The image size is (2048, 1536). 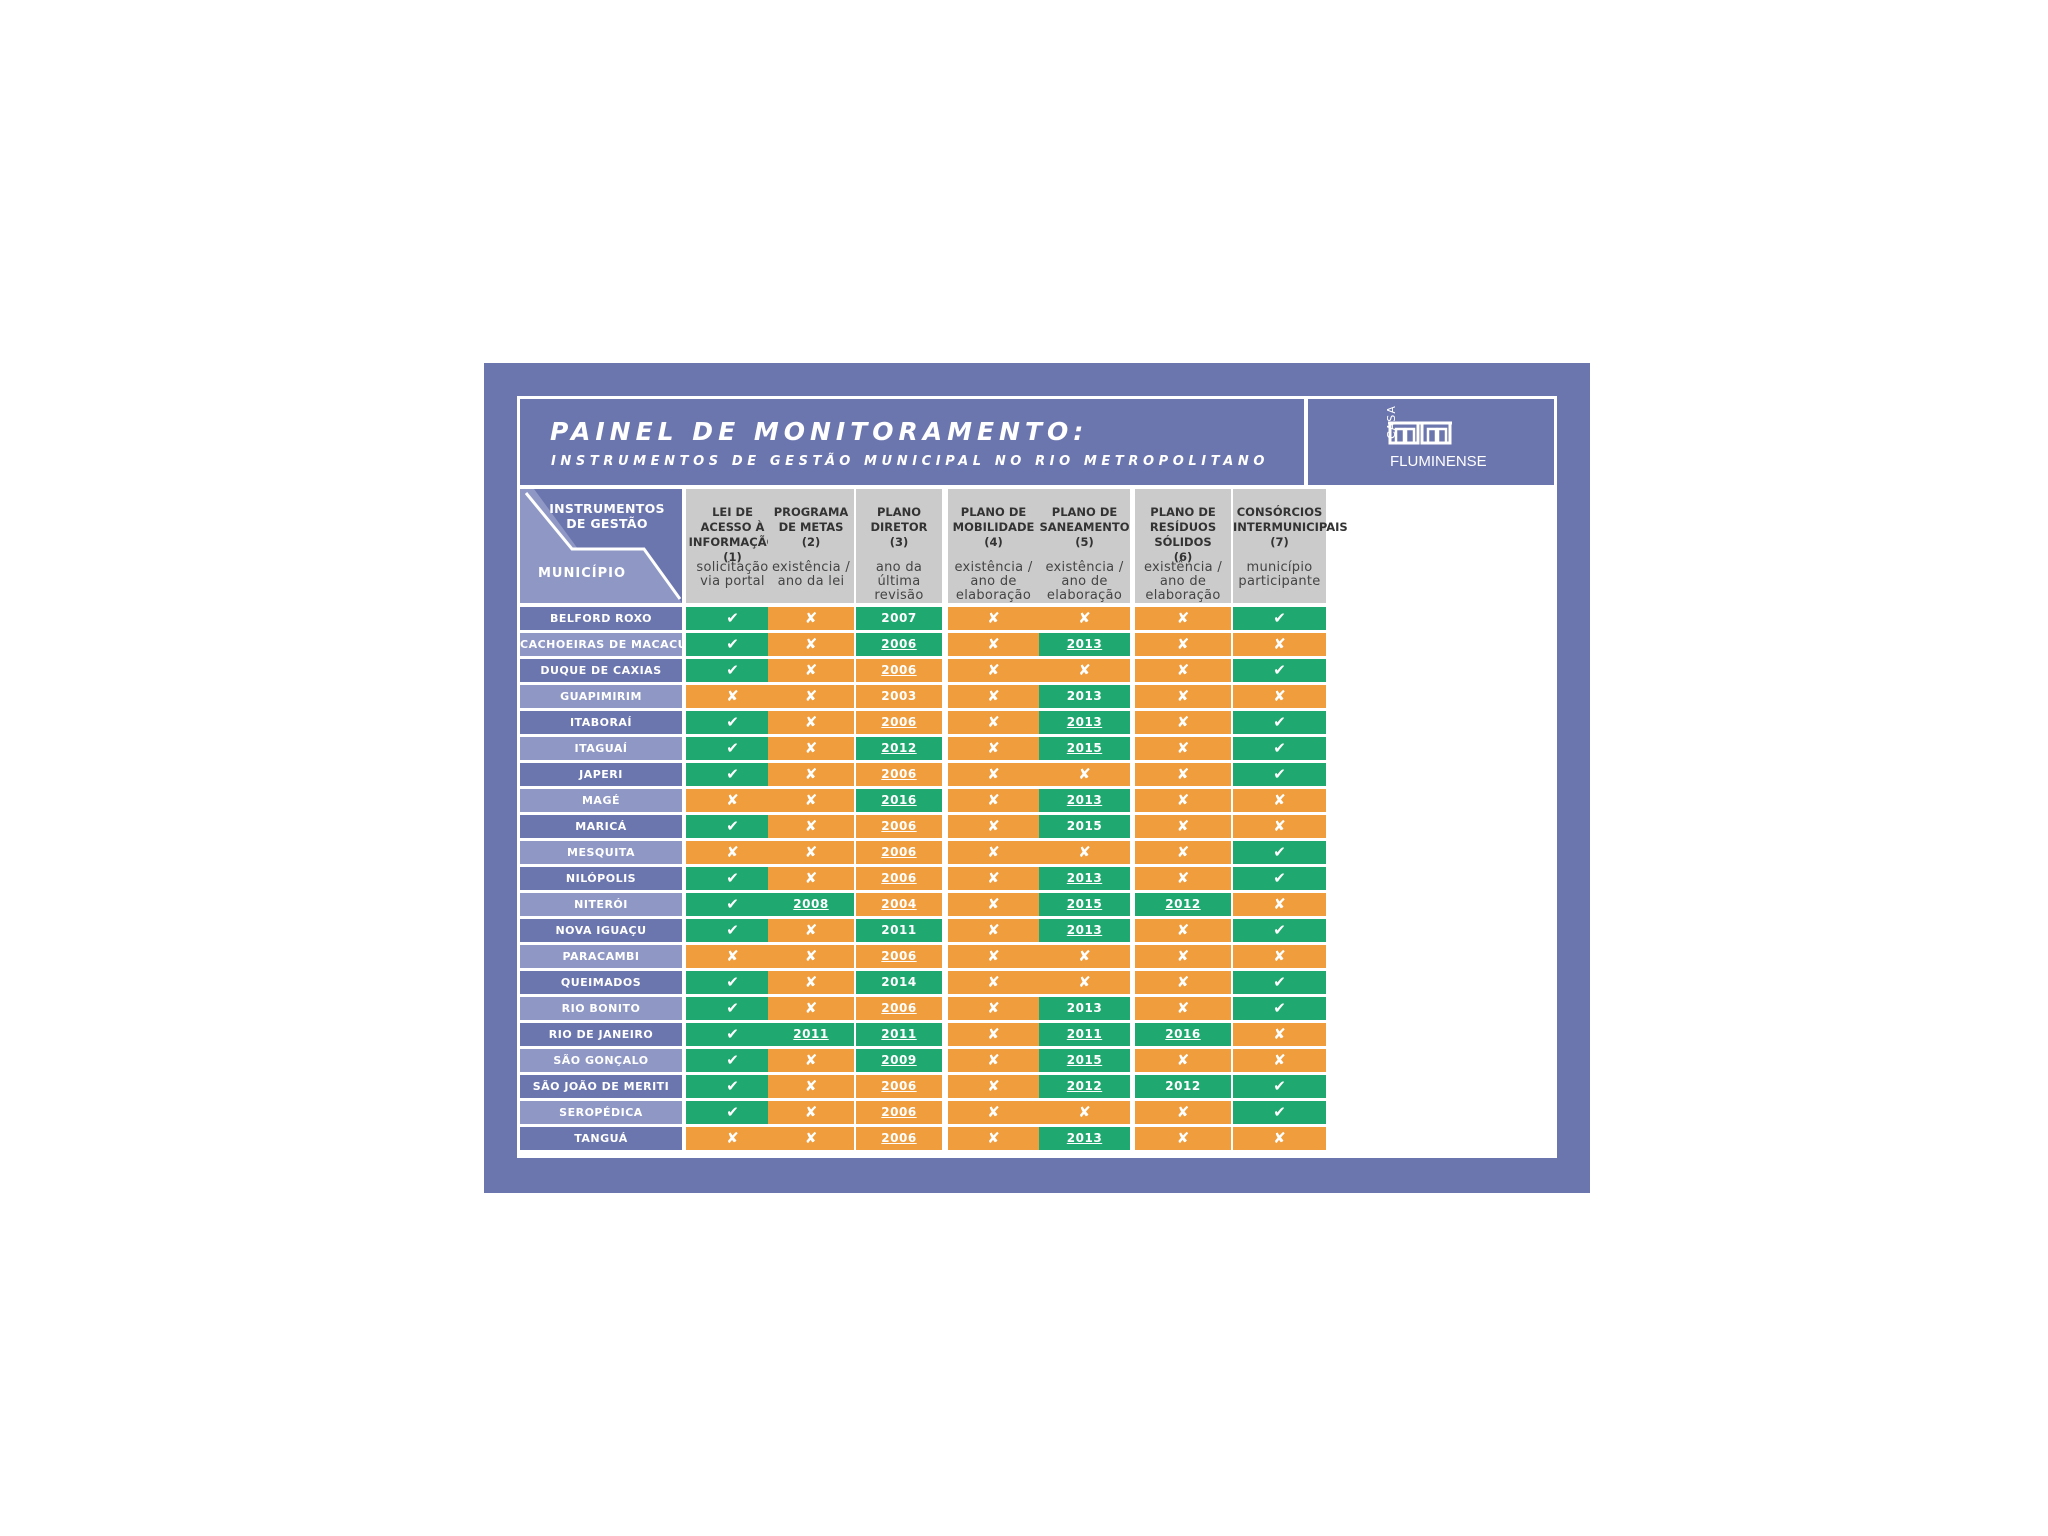 What do you see at coordinates (1183, 527) in the screenshot?
I see `column-title-text: PLANO DE RESÍDUOS SÓLIDOS` at bounding box center [1183, 527].